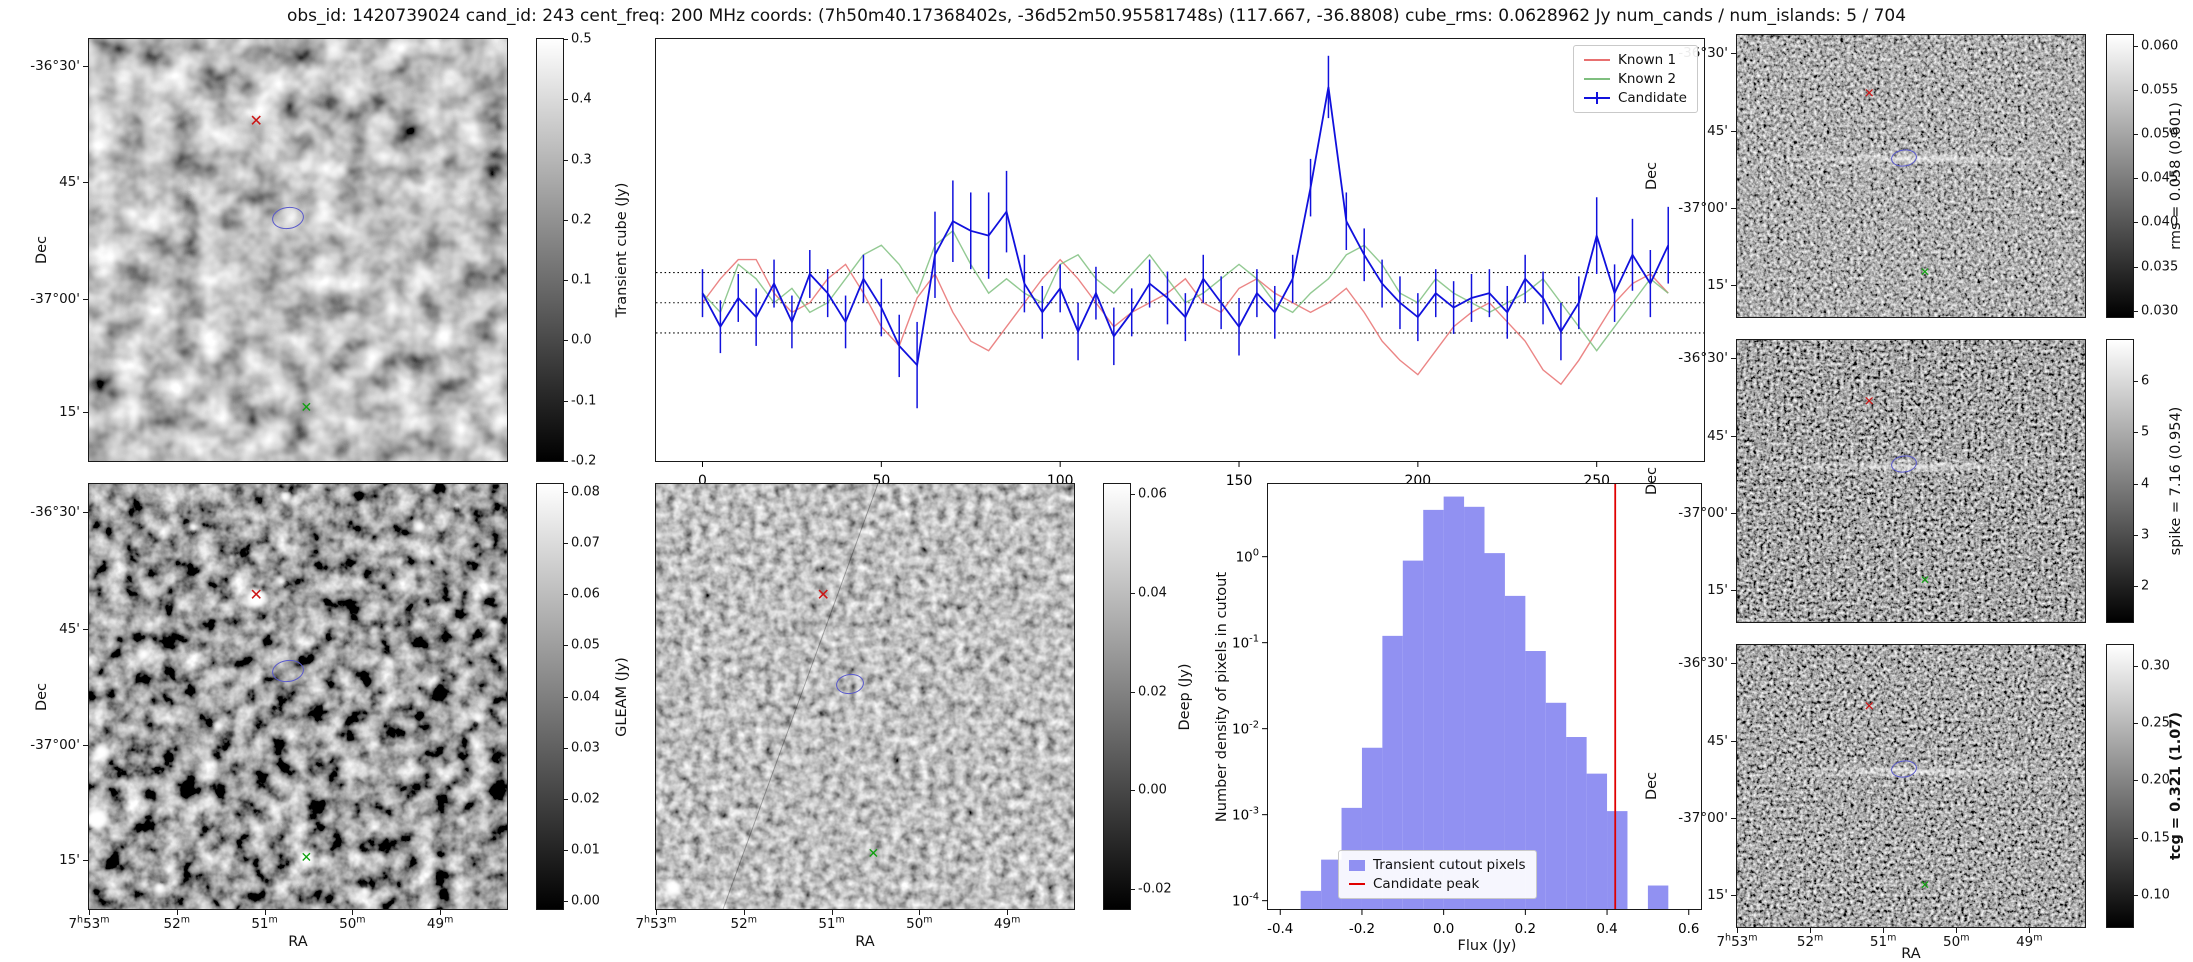 Image resolution: width=2193 pixels, height=962 pixels. What do you see at coordinates (1882, 481) in the screenshot?
I see `spike-cutout: -36°30' 45' -37°00' 15' ✕ ✕` at bounding box center [1882, 481].